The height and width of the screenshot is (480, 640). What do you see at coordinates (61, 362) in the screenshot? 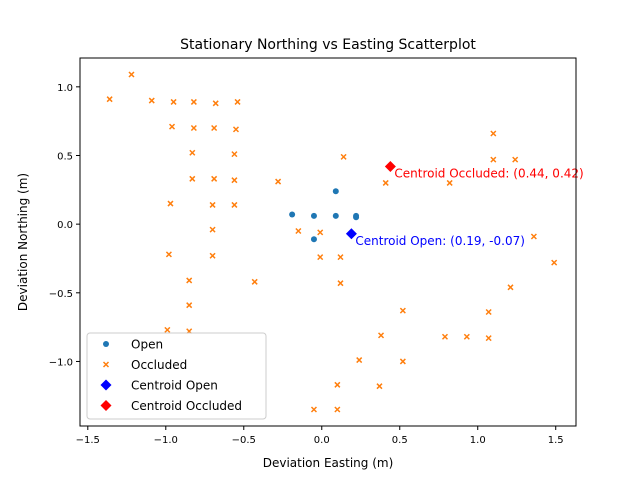
I see `y-tick-label: −1.0` at bounding box center [61, 362].